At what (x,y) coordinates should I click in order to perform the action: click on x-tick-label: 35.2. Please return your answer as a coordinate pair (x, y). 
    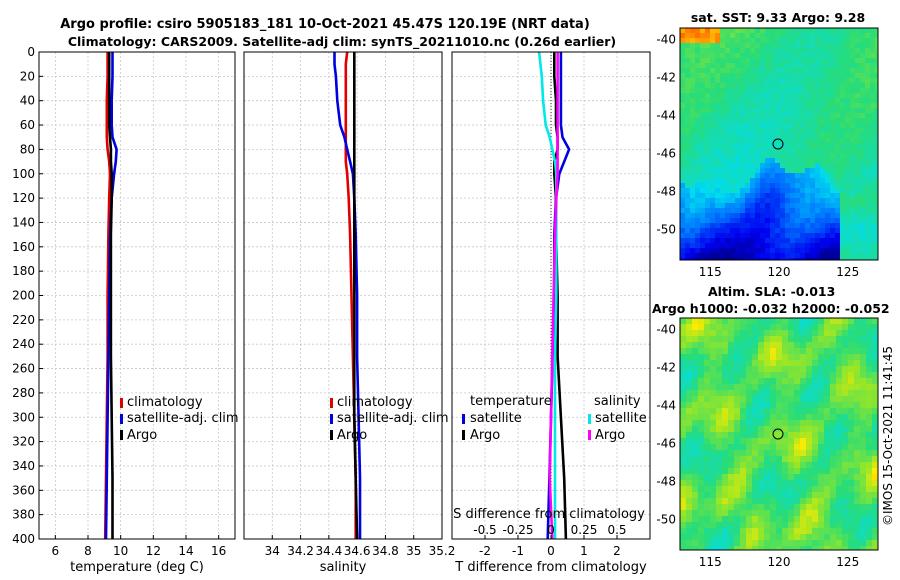
    Looking at the image, I should click on (442, 551).